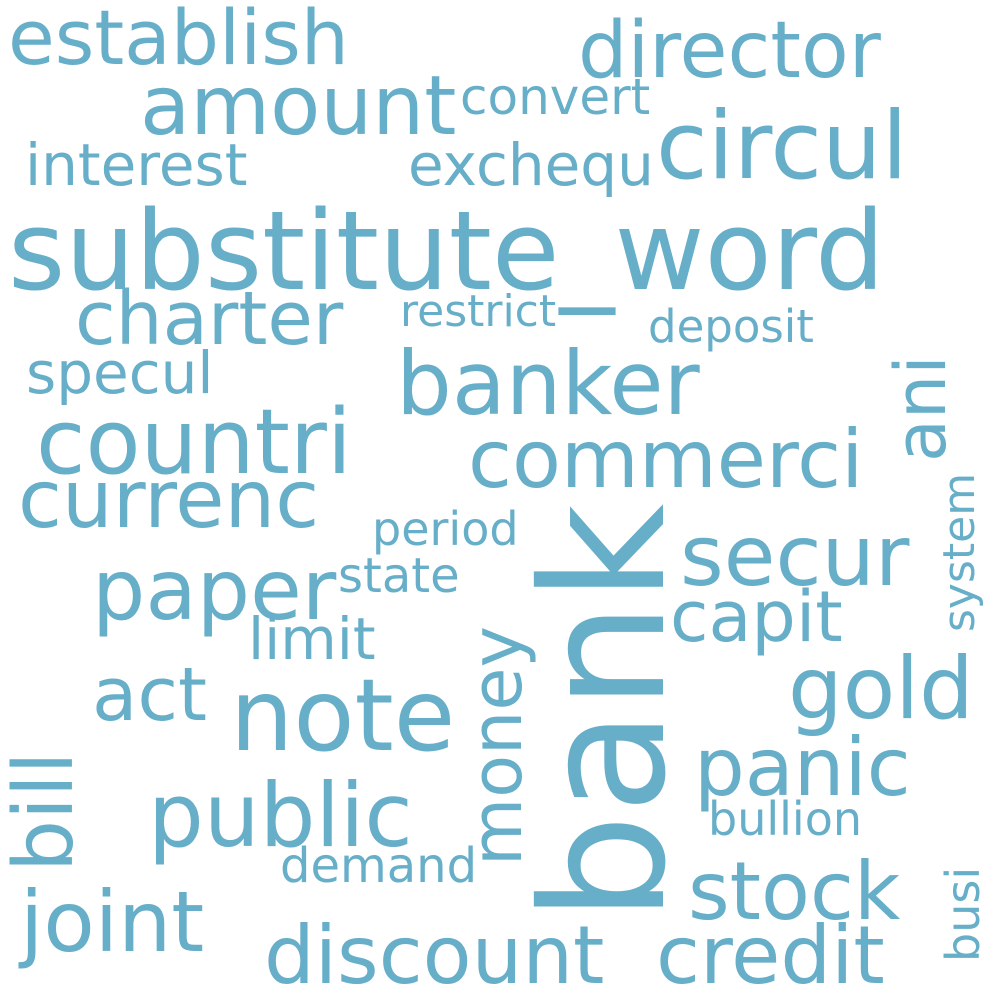 The height and width of the screenshot is (1000, 1000). What do you see at coordinates (434, 954) in the screenshot?
I see `word-discount: discount` at bounding box center [434, 954].